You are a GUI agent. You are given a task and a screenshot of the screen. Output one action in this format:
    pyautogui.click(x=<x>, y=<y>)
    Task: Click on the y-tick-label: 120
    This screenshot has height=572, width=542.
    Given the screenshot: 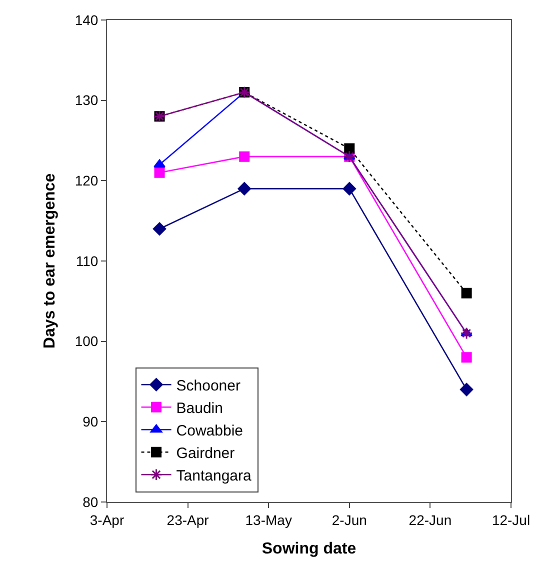 What is the action you would take?
    pyautogui.click(x=86, y=180)
    